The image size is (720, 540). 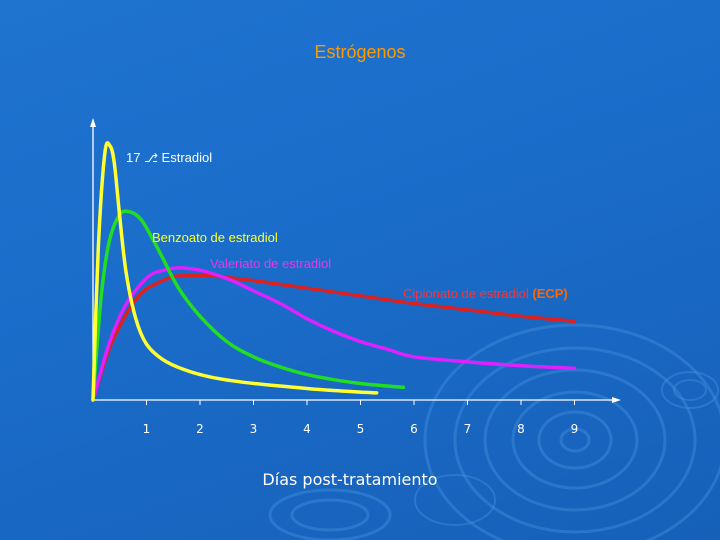 What do you see at coordinates (575, 429) in the screenshot?
I see `x-tick-label-9: 9` at bounding box center [575, 429].